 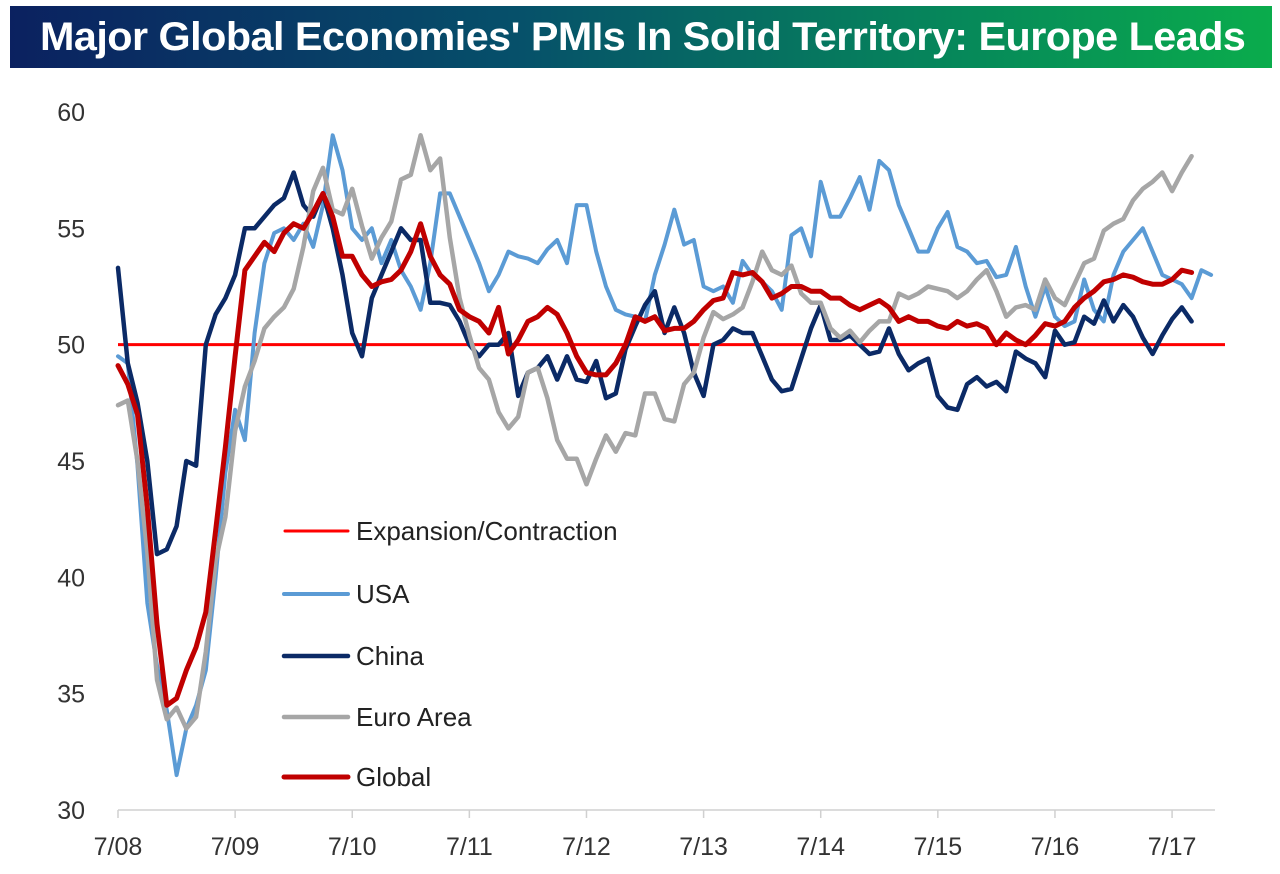 What do you see at coordinates (938, 847) in the screenshot?
I see `x-tick-label: 7/15` at bounding box center [938, 847].